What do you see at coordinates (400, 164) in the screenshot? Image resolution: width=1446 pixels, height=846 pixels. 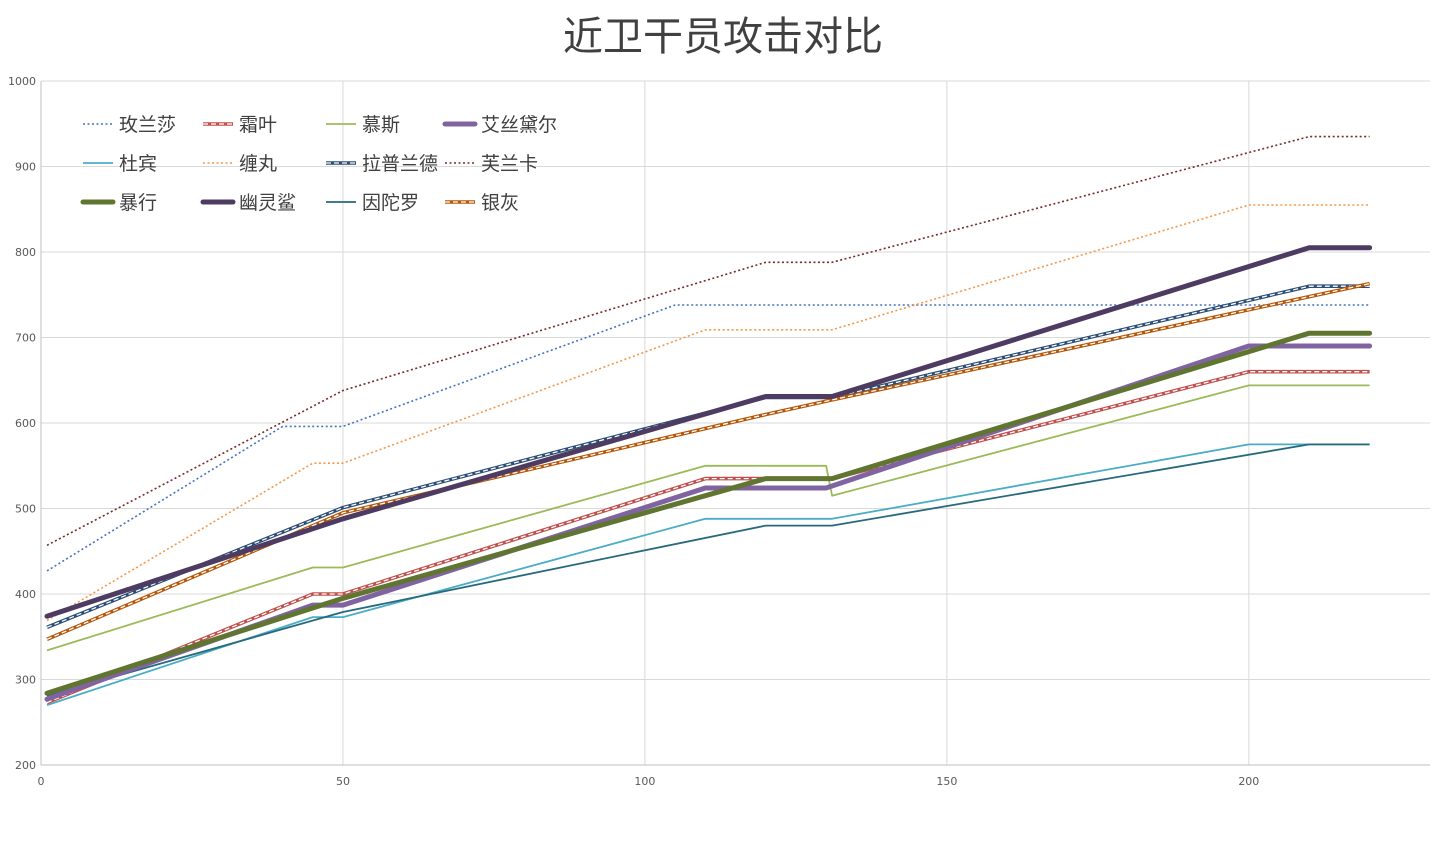 I see `legend-label: 拉普兰德` at bounding box center [400, 164].